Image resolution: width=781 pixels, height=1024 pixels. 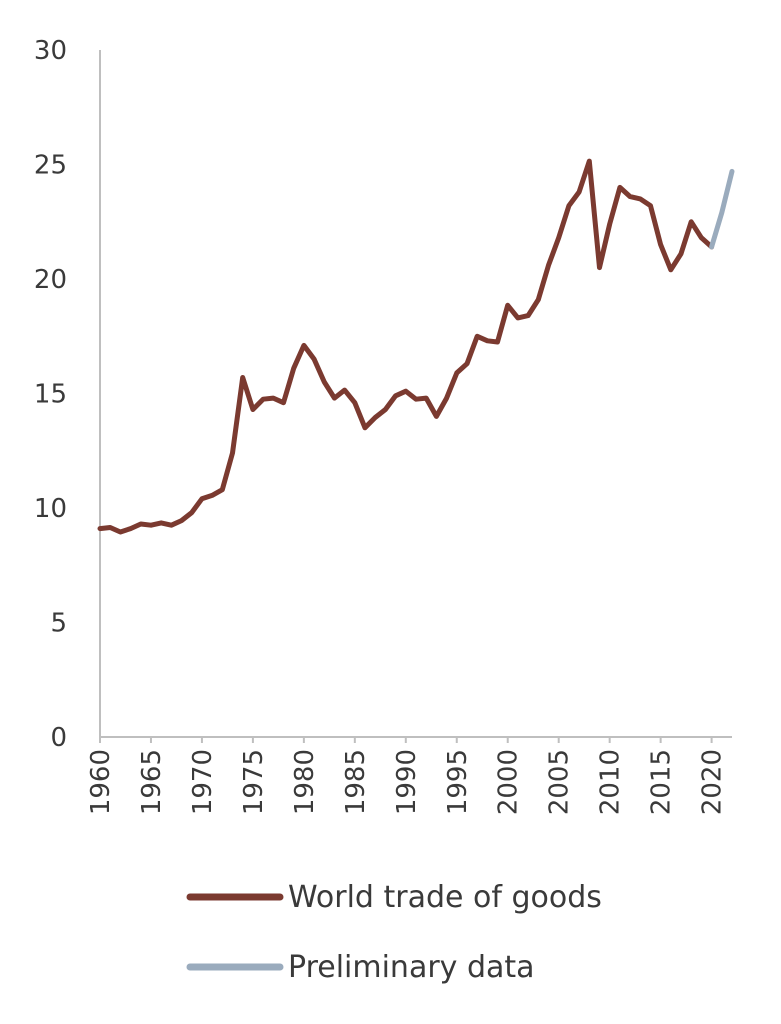 I want to click on legend-label-preliminary: Preliminary data, so click(x=411, y=967).